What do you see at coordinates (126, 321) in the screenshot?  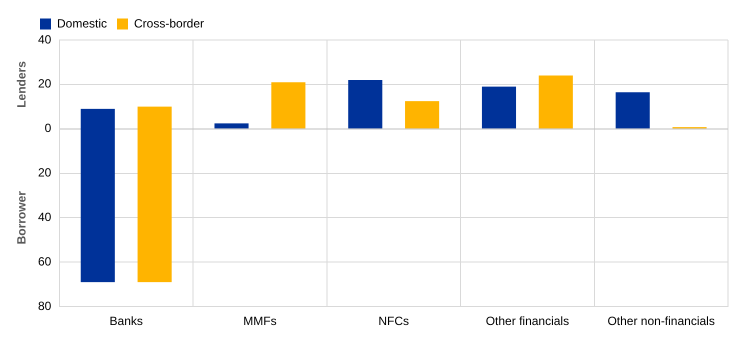 I see `x-tick-label: Banks` at bounding box center [126, 321].